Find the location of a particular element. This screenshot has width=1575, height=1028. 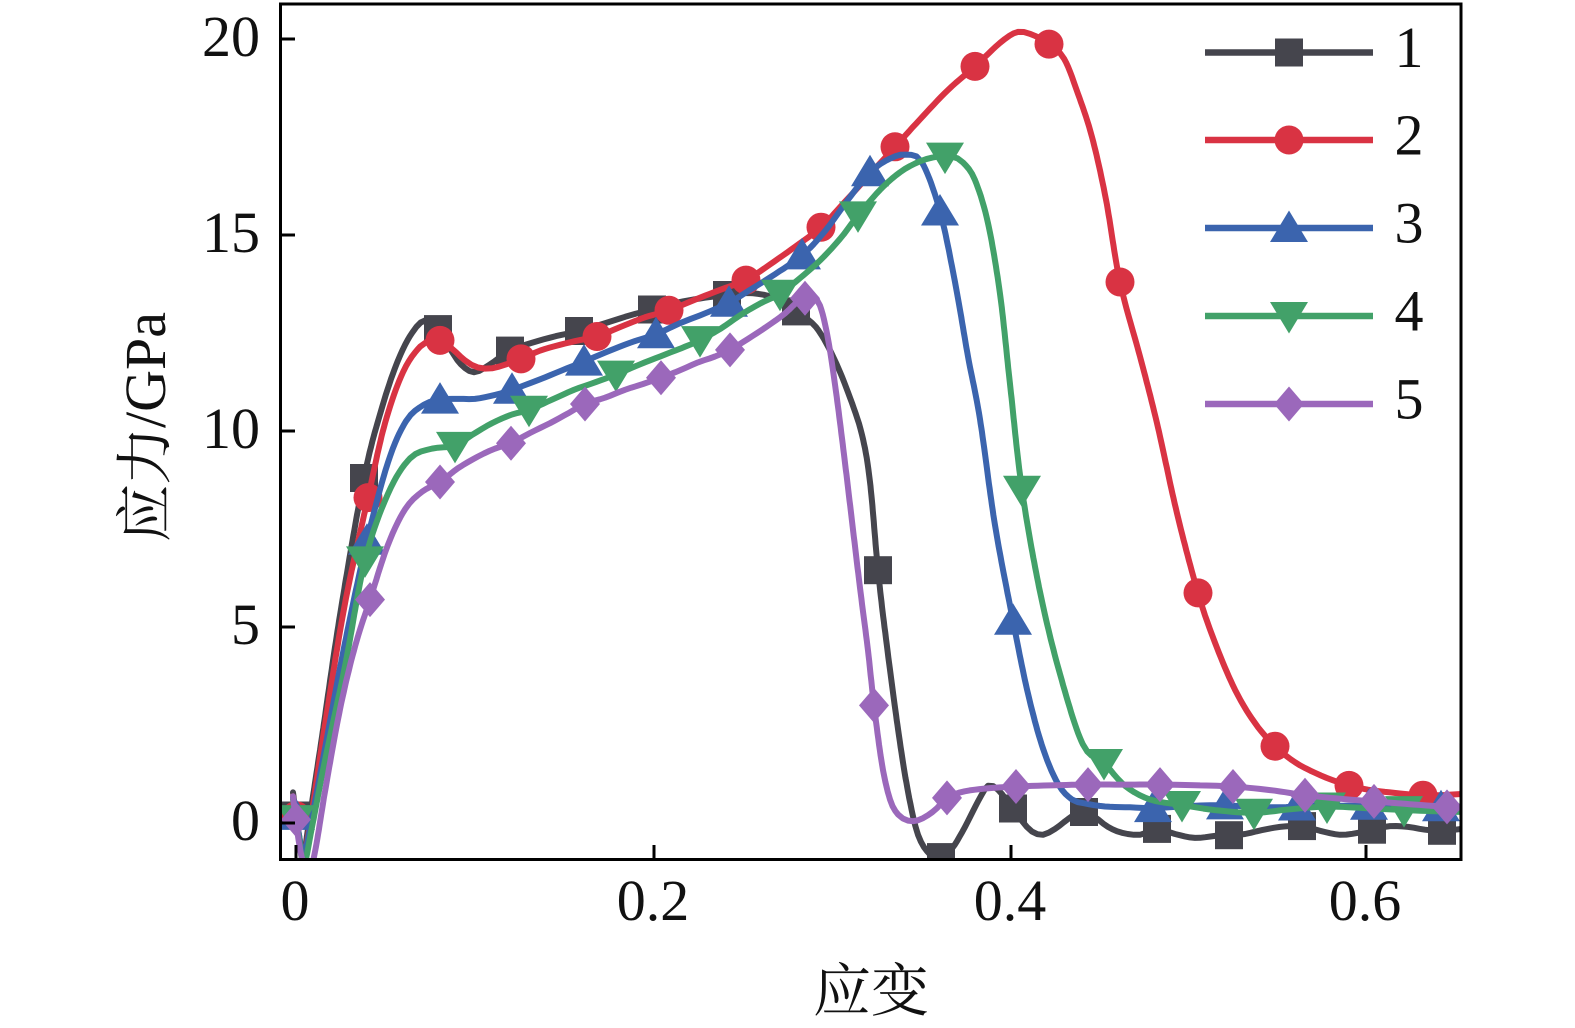

svg-text: 20 is located at coordinates (231, 36).